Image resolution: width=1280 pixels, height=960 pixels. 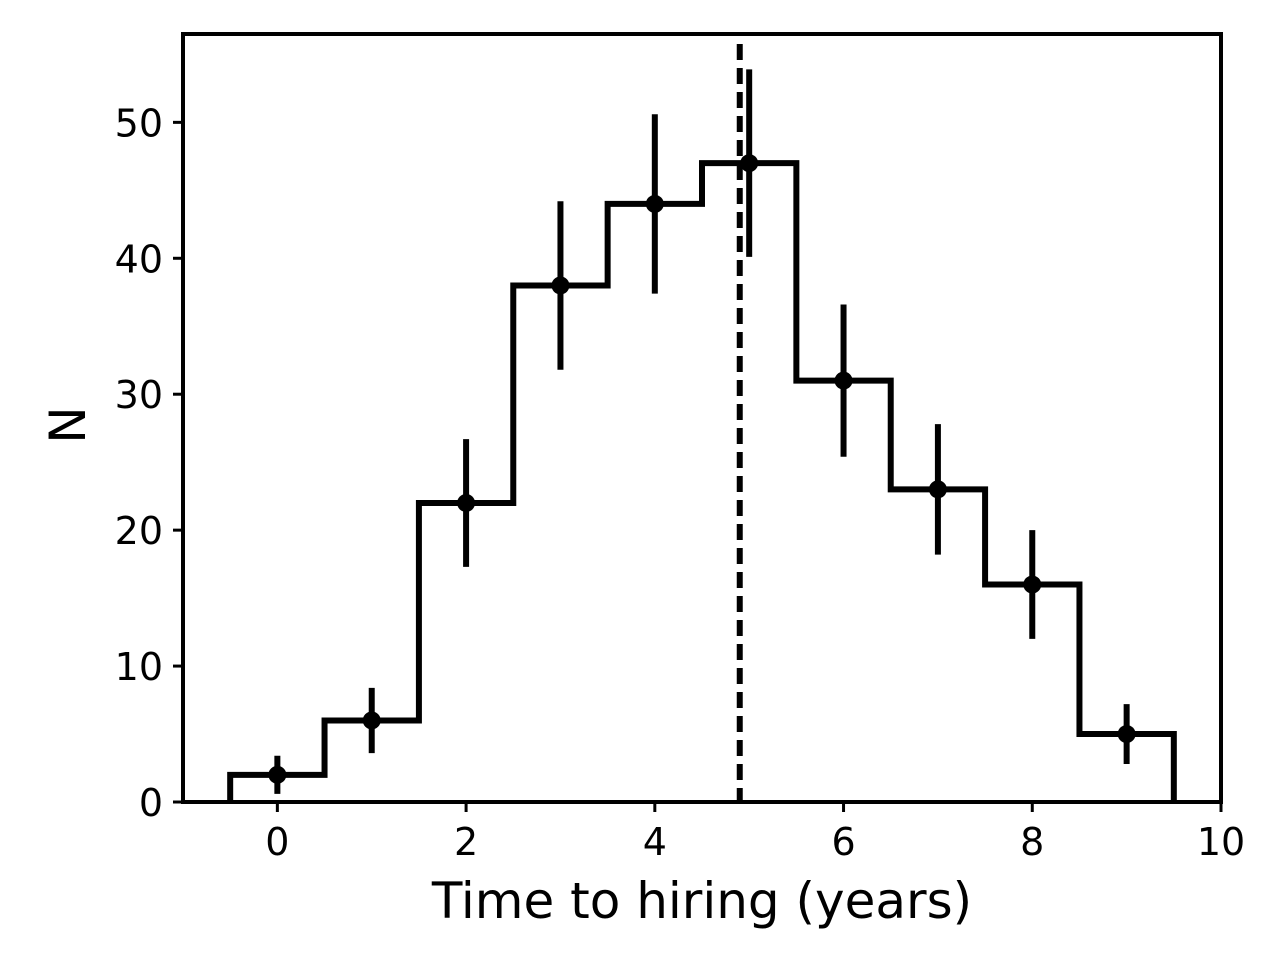 What do you see at coordinates (701, 901) in the screenshot?
I see `x-axis-label: Time to hiring (years)` at bounding box center [701, 901].